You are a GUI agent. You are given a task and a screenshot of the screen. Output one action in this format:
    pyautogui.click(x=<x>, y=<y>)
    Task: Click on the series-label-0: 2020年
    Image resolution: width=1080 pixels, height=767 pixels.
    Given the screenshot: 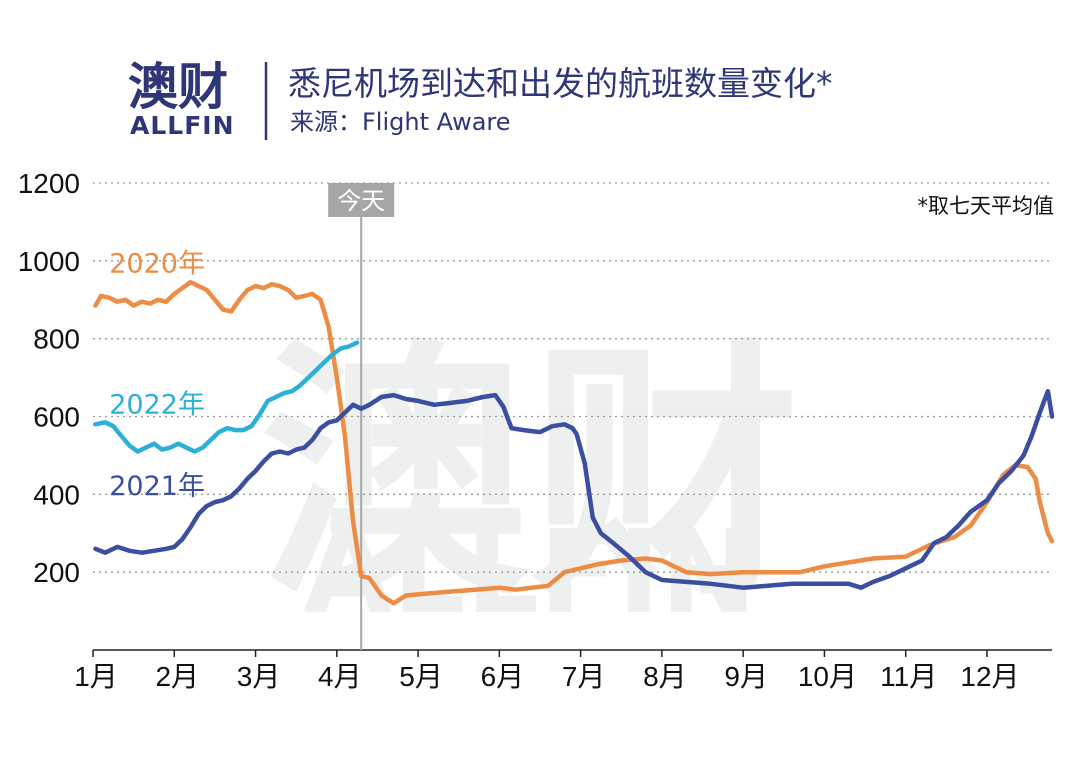 What is the action you would take?
    pyautogui.click(x=157, y=264)
    